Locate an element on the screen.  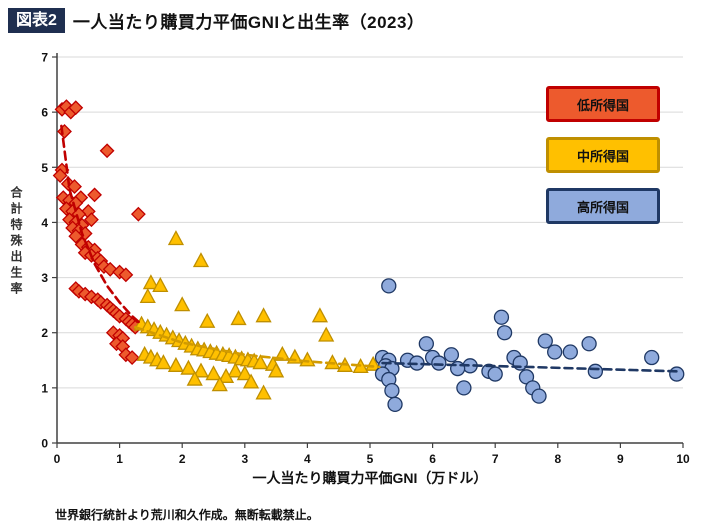
x-tick-label: 1 is located at coordinates (119, 459).